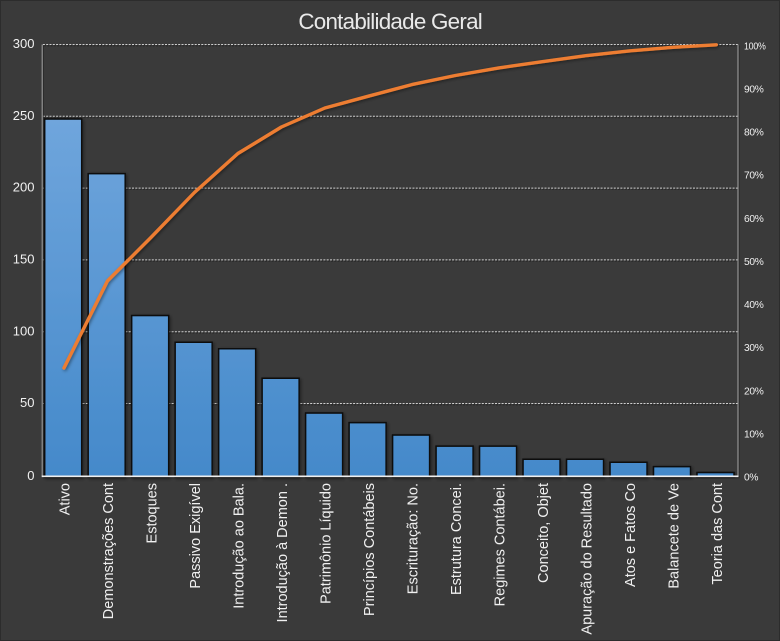 Image resolution: width=780 pixels, height=641 pixels. I want to click on svg-text: Passivo Exigível, so click(196, 536).